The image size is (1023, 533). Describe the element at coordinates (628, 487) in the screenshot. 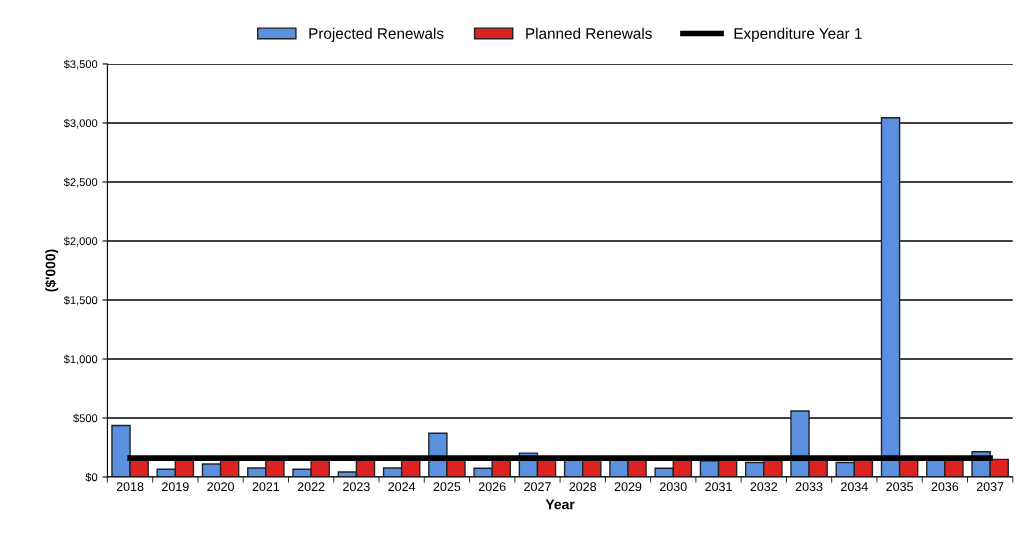

I see `x-tick-label: 2029` at that location.